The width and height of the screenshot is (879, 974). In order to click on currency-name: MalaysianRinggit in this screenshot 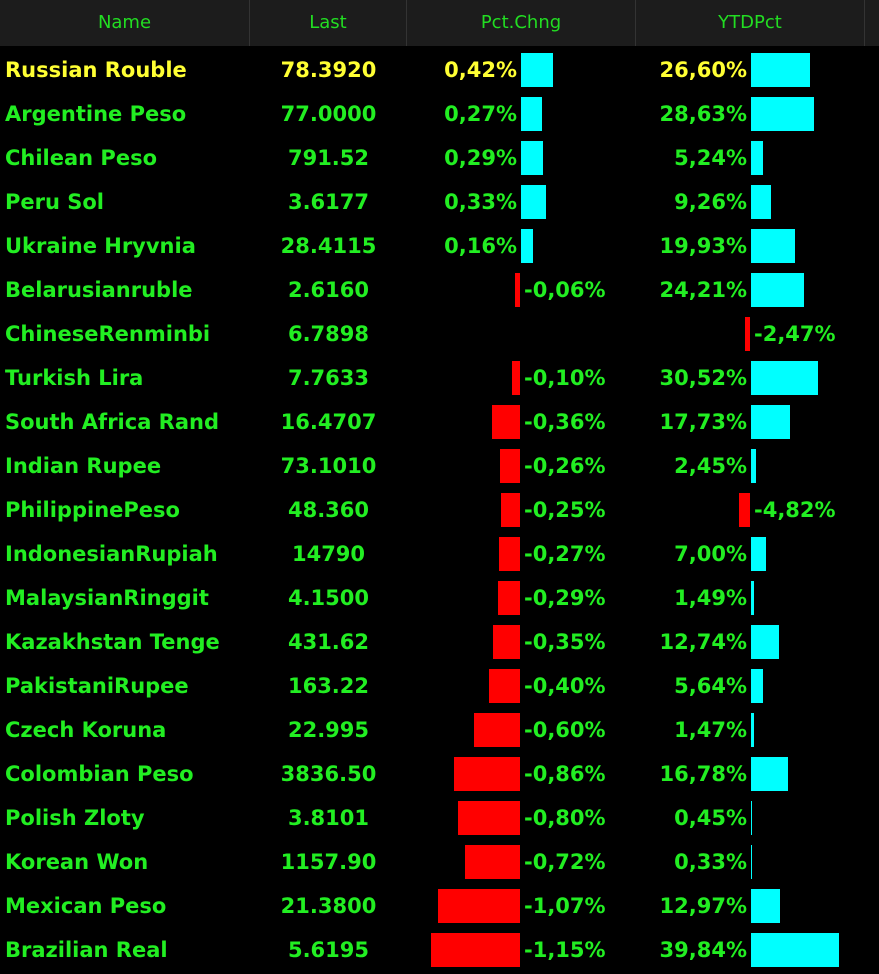, I will do `click(107, 598)`.